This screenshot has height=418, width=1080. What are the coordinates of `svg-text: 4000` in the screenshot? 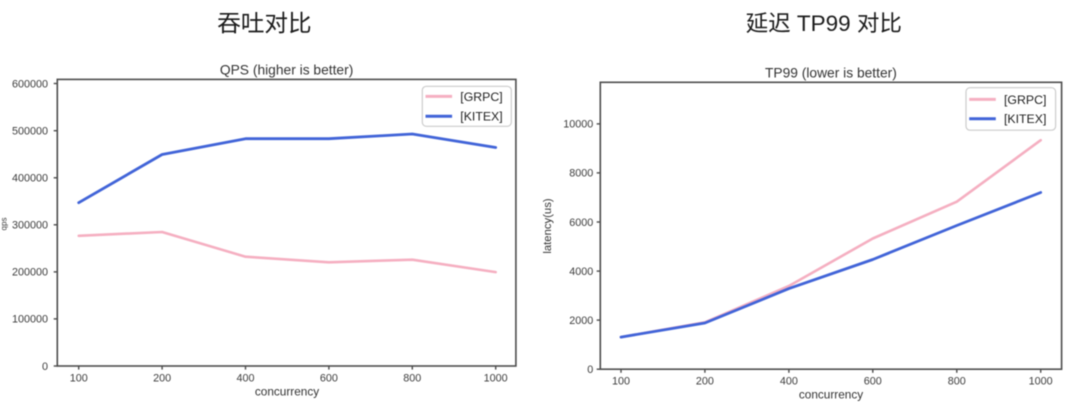 It's located at (581, 272).